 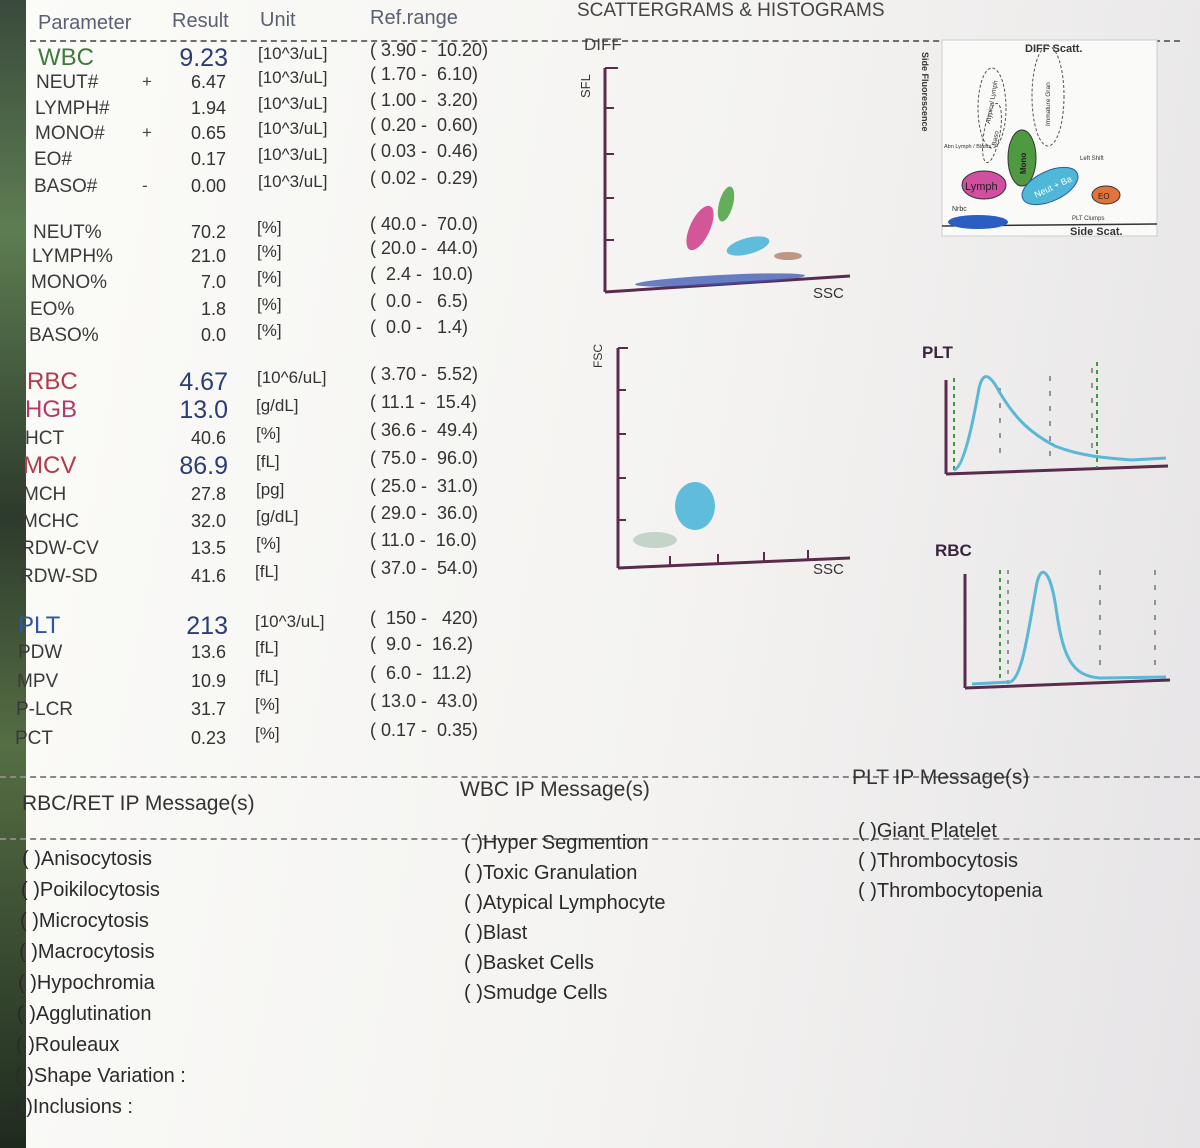 I want to click on plt-histogram: PLT, so click(x=1045, y=409).